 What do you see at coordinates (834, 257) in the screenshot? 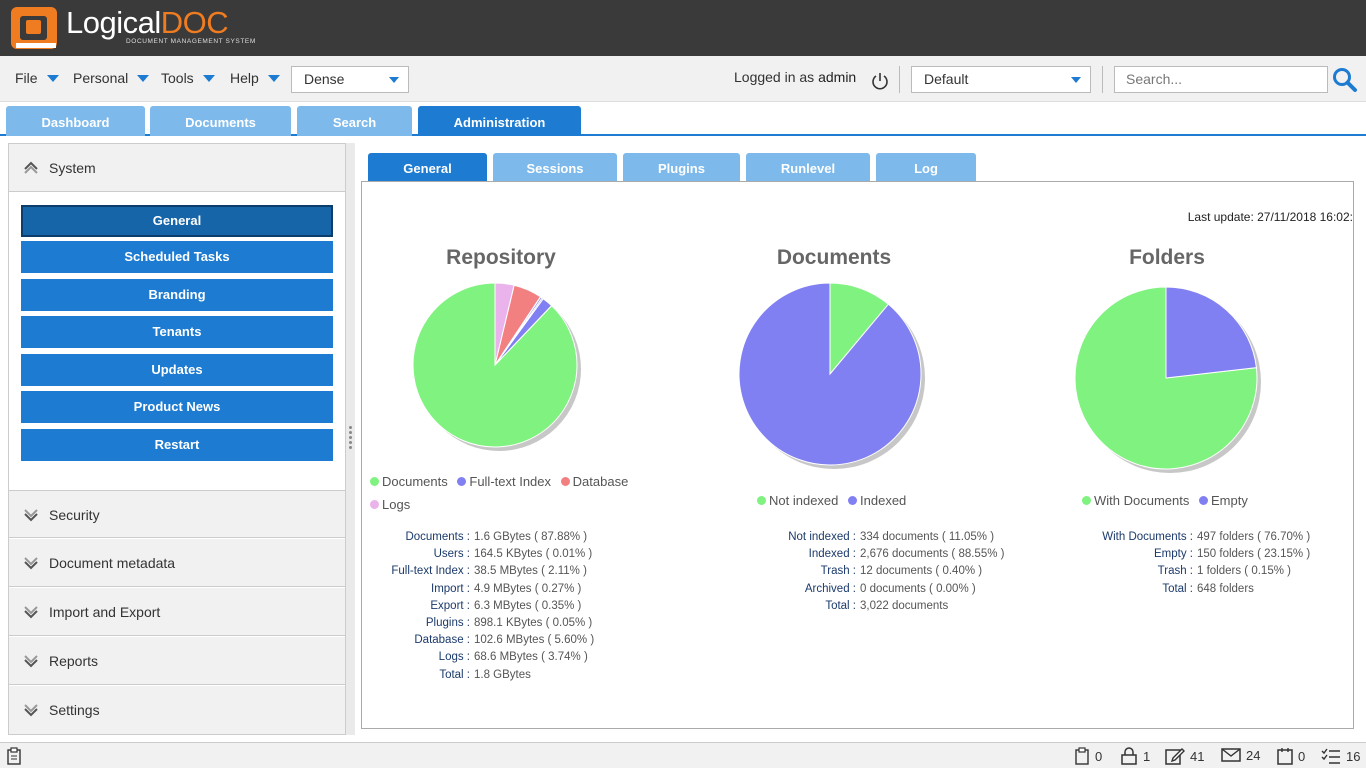
I see `chart-title-documents: Documents` at bounding box center [834, 257].